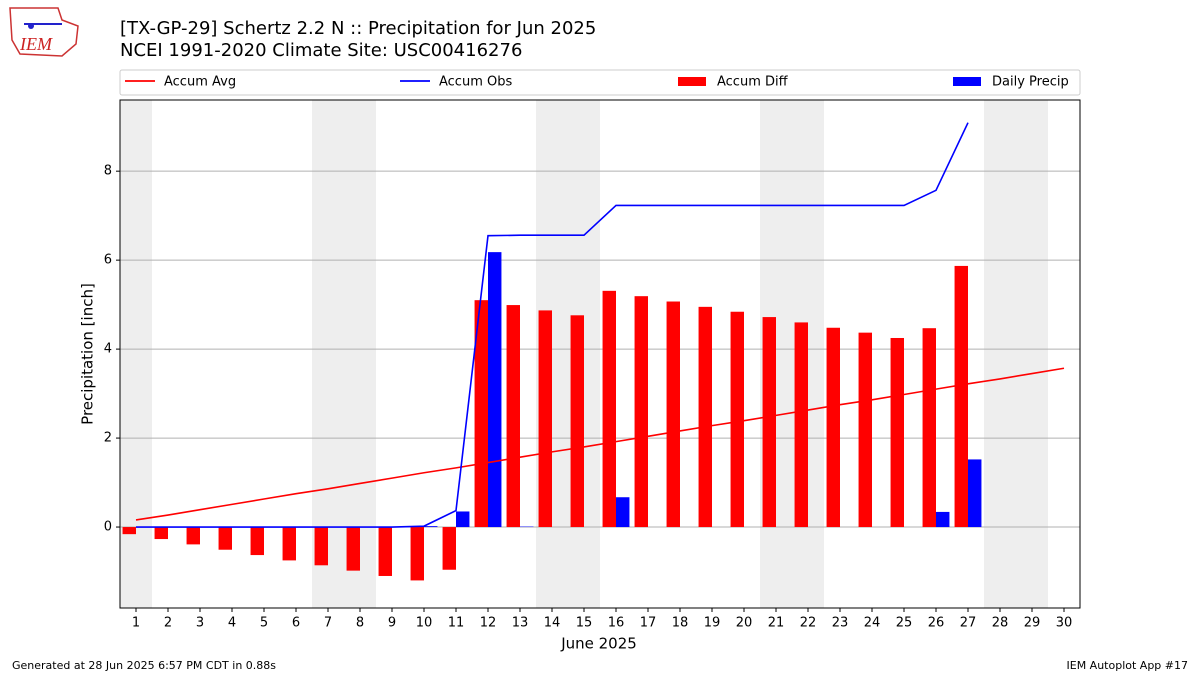 This screenshot has height=675, width=1200. Describe the element at coordinates (108, 527) in the screenshot. I see `y-tick-label: 0` at that location.